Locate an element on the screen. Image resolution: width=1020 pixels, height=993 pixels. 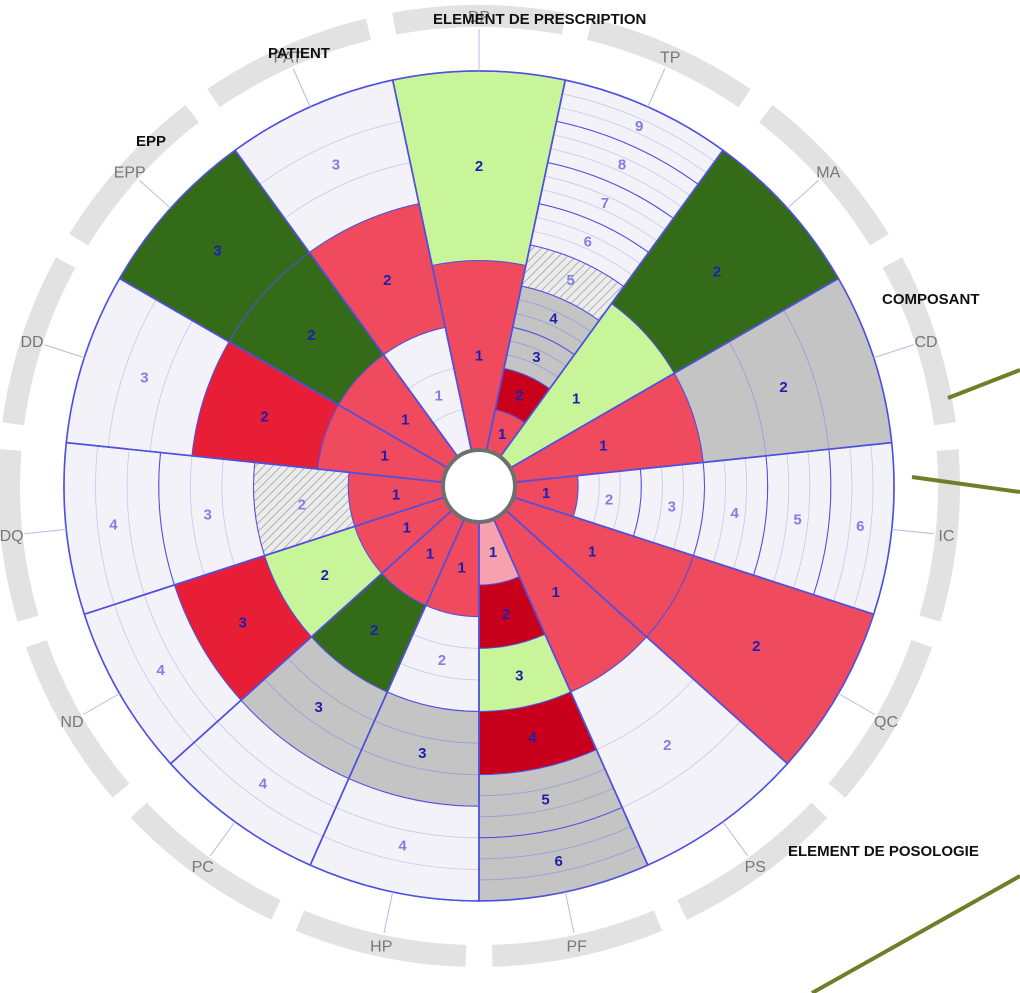
cell-label-pf-6: 6 is located at coordinates (559, 861).